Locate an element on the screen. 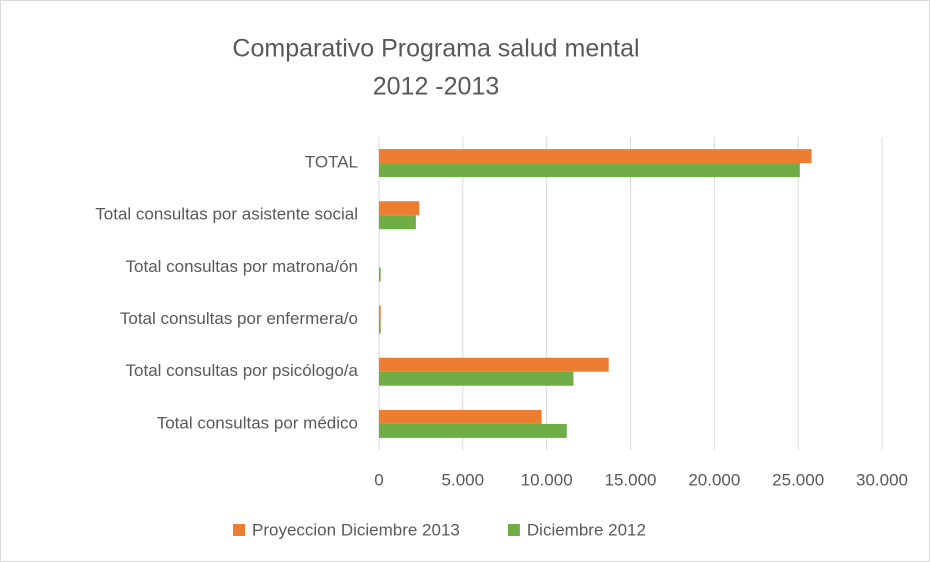 This screenshot has width=930, height=562. legend-label: Diciembre 2012 is located at coordinates (586, 529).